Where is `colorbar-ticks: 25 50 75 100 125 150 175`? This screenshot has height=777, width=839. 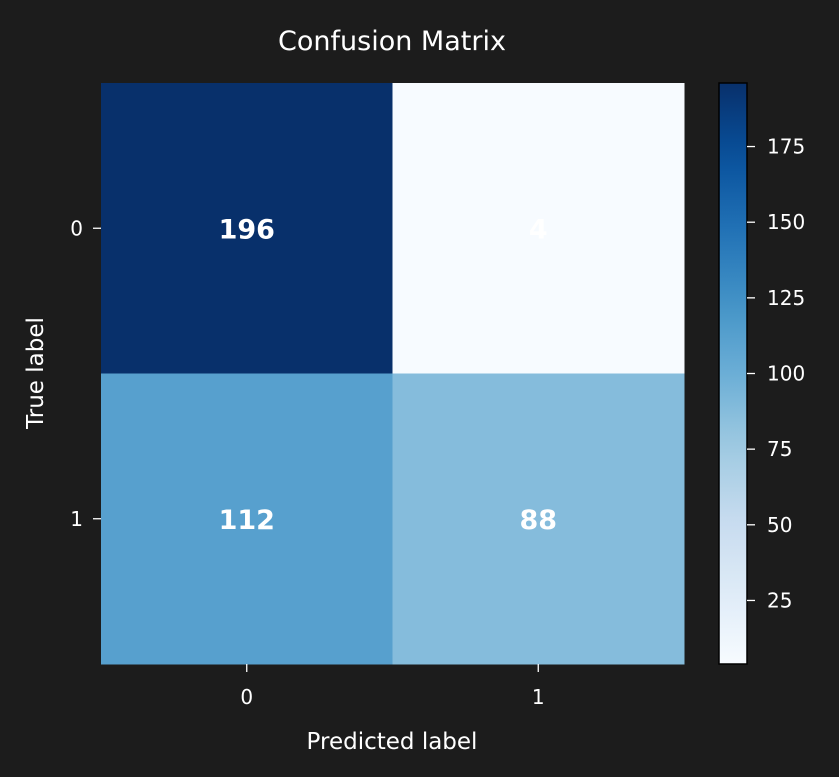 colorbar-ticks: 25 50 75 100 125 150 175 is located at coordinates (776, 373).